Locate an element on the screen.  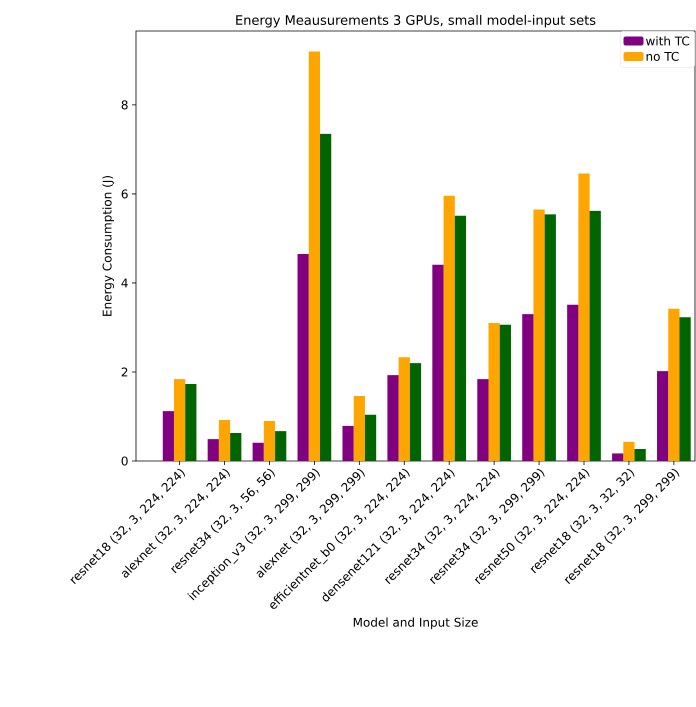
chart-title: Energy Meausurements 3 GPUs, small model-input sets is located at coordinates (416, 21).